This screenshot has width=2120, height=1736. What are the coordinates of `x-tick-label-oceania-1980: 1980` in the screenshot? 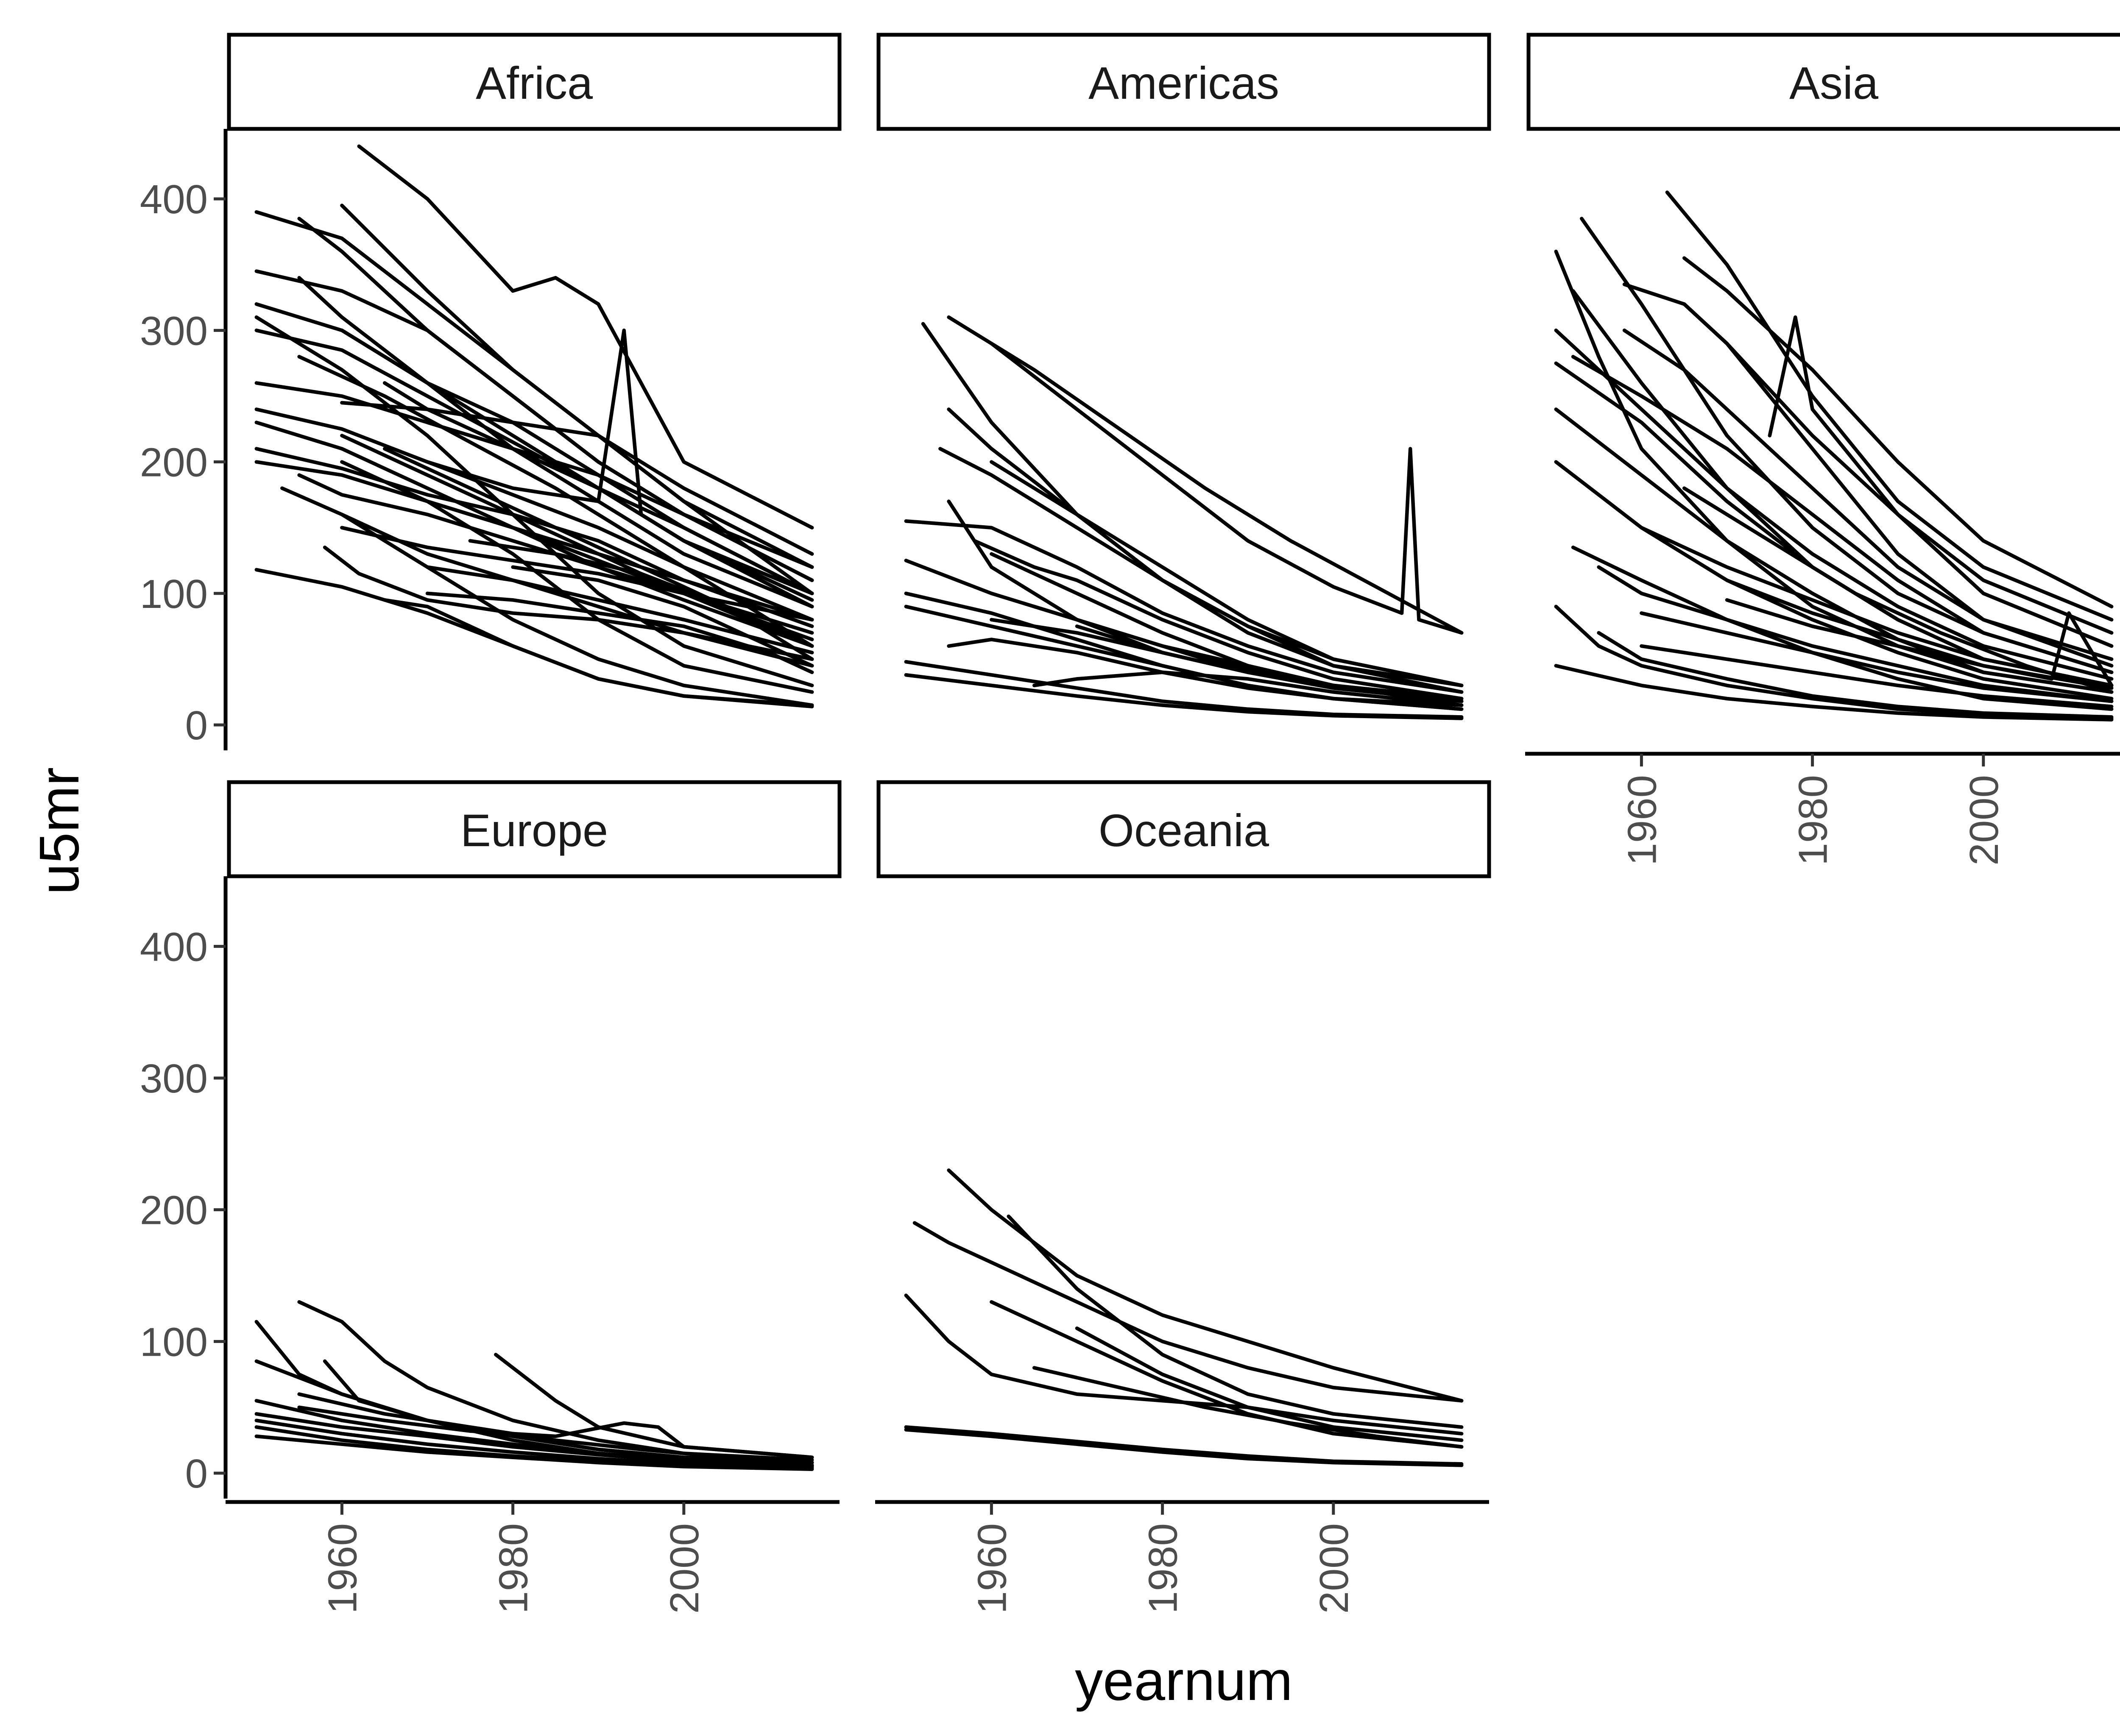 It's located at (1163, 1568).